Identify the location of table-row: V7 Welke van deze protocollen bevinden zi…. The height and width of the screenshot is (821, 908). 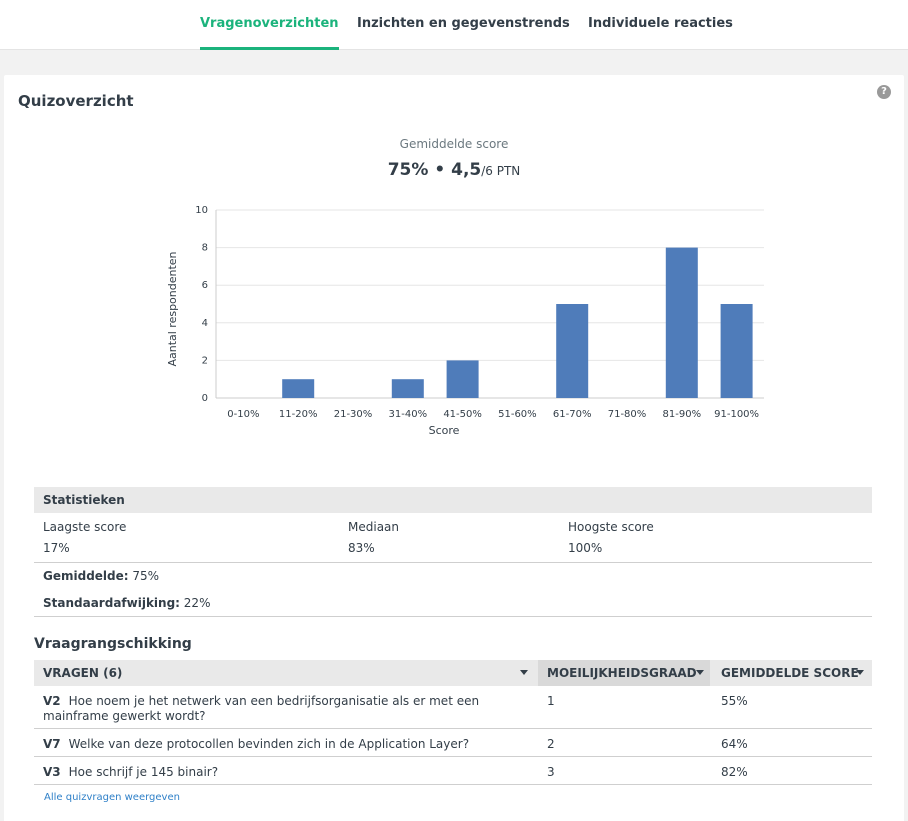
(453, 743).